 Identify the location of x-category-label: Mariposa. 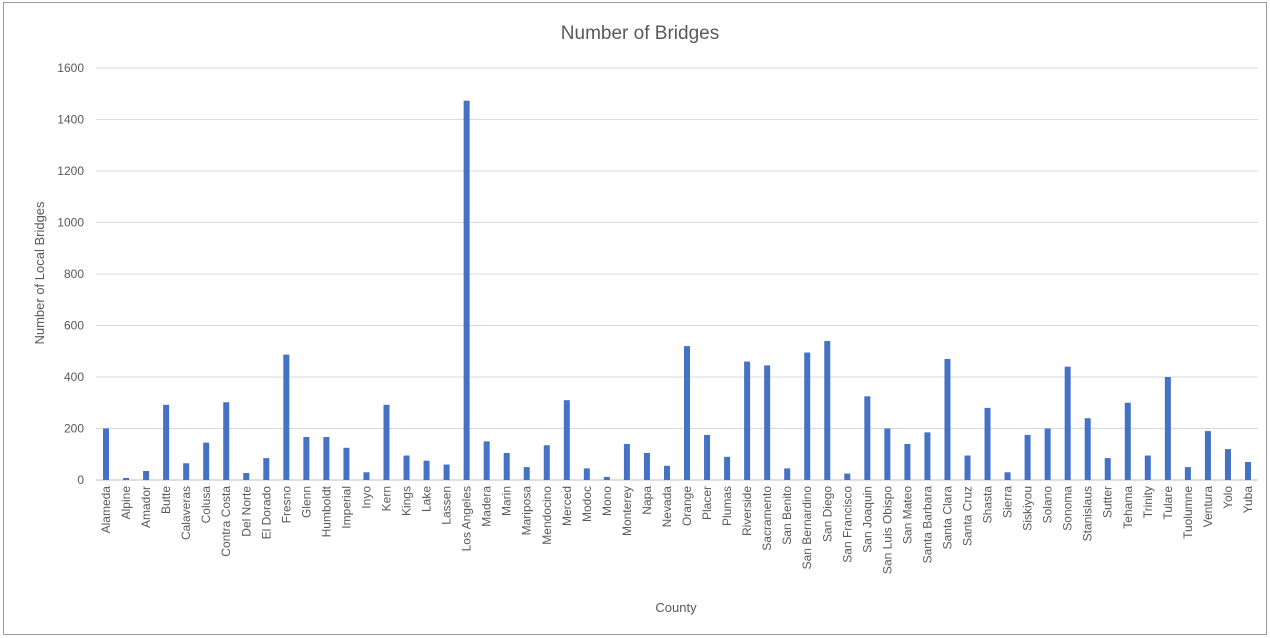
(527, 511).